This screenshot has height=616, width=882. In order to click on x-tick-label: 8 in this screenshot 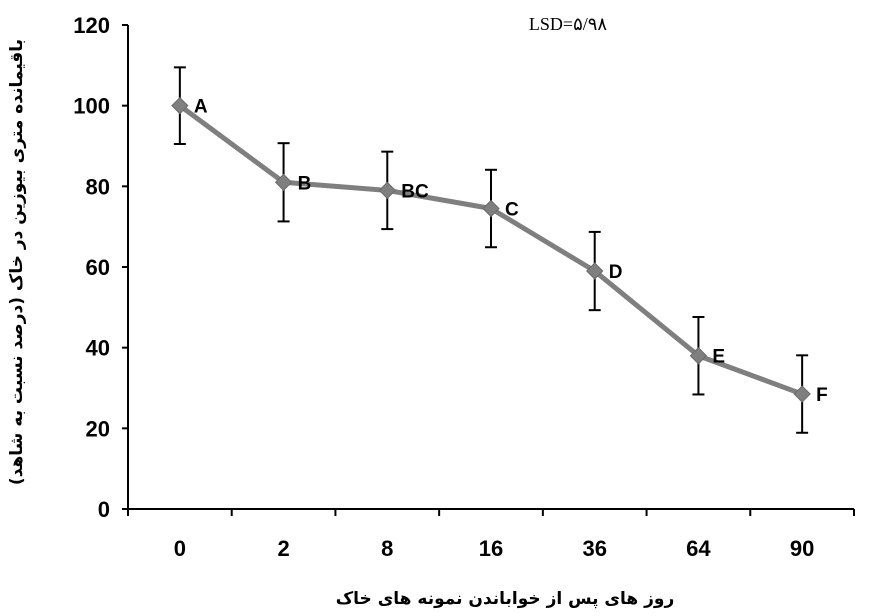, I will do `click(387, 548)`.